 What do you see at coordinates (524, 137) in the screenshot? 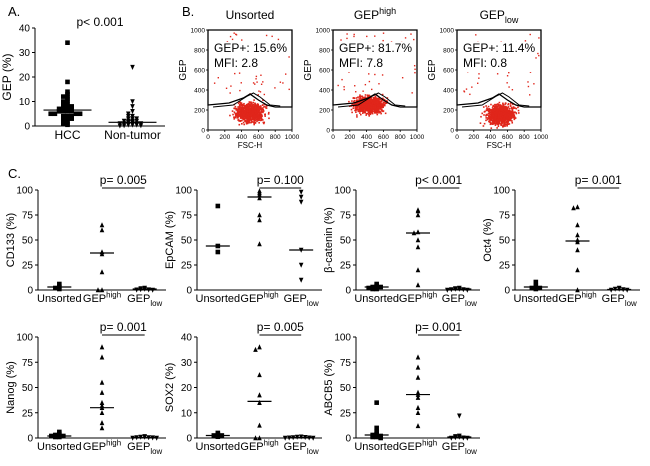
I see `x-tick-label: 800` at bounding box center [524, 137].